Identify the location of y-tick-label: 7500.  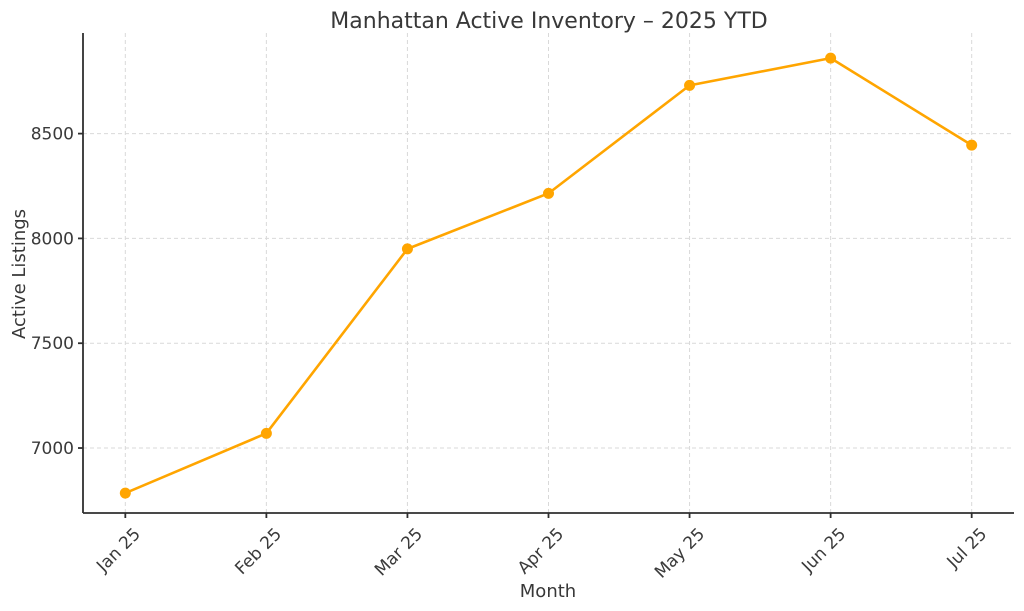
(52, 344).